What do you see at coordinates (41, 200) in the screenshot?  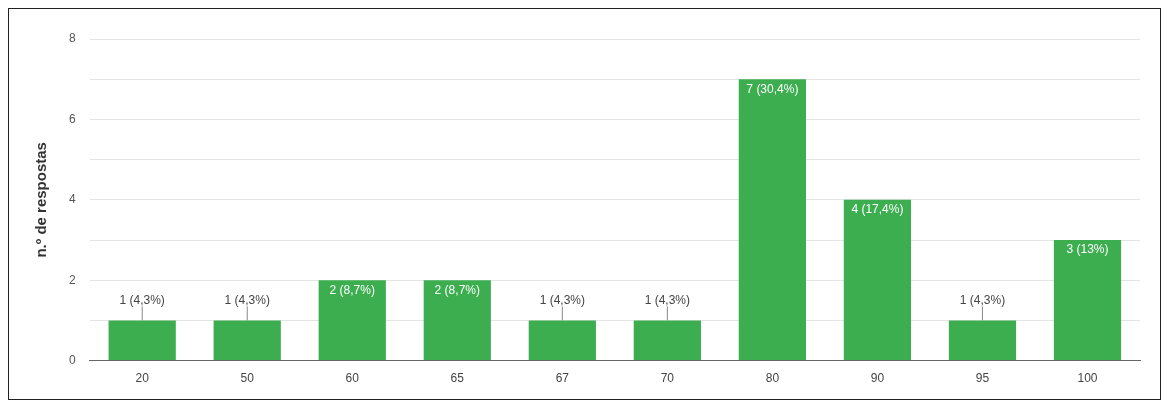 I see `y-axis-title: n.º de respostas` at bounding box center [41, 200].